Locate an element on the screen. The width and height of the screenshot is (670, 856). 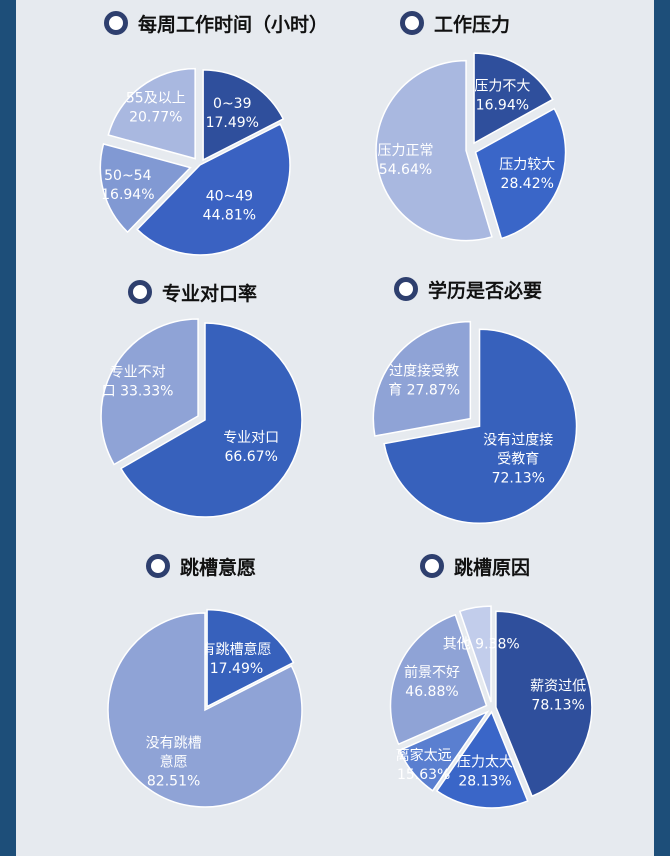
chart-title-work-pressure: 工作压力 is located at coordinates (455, 23).